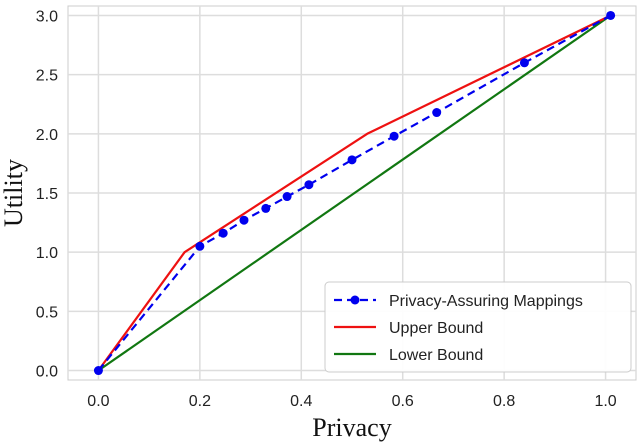 The image size is (640, 442). I want to click on y-tick-label: 1.0, so click(47, 253).